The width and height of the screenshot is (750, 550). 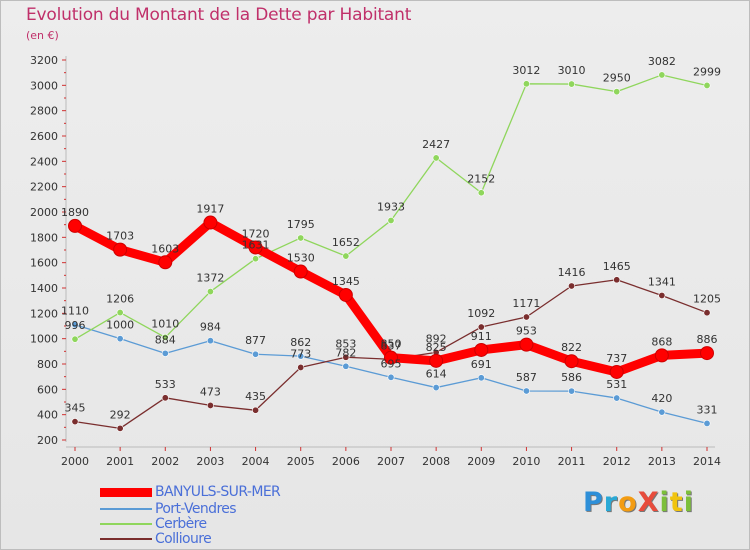 What do you see at coordinates (526, 377) in the screenshot?
I see `data-label: 587` at bounding box center [526, 377].